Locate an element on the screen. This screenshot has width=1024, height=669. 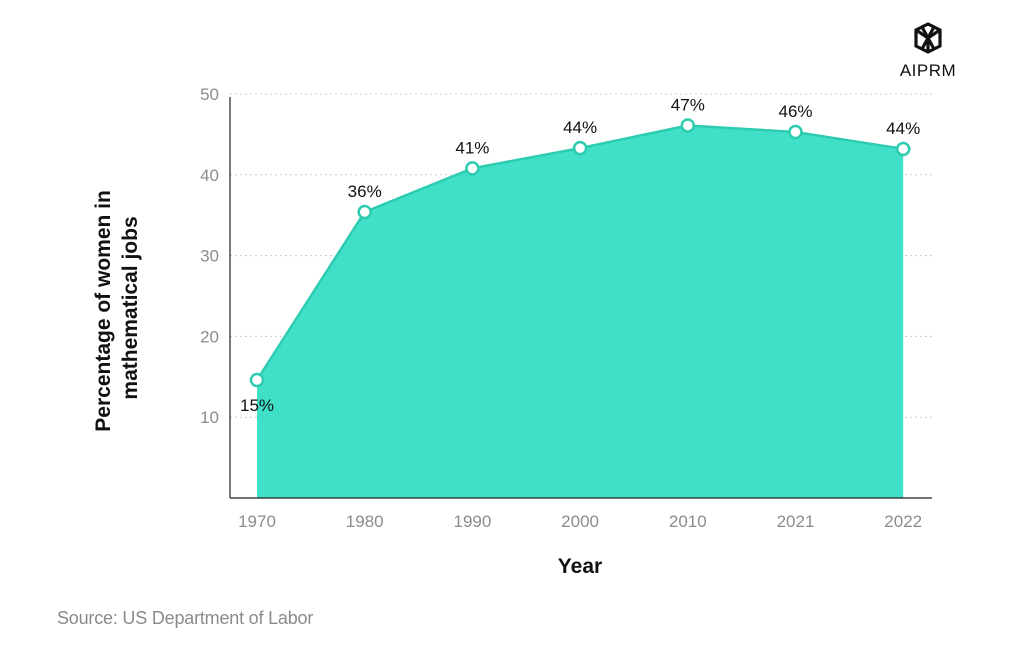
x-tick-label: 2010 is located at coordinates (688, 521).